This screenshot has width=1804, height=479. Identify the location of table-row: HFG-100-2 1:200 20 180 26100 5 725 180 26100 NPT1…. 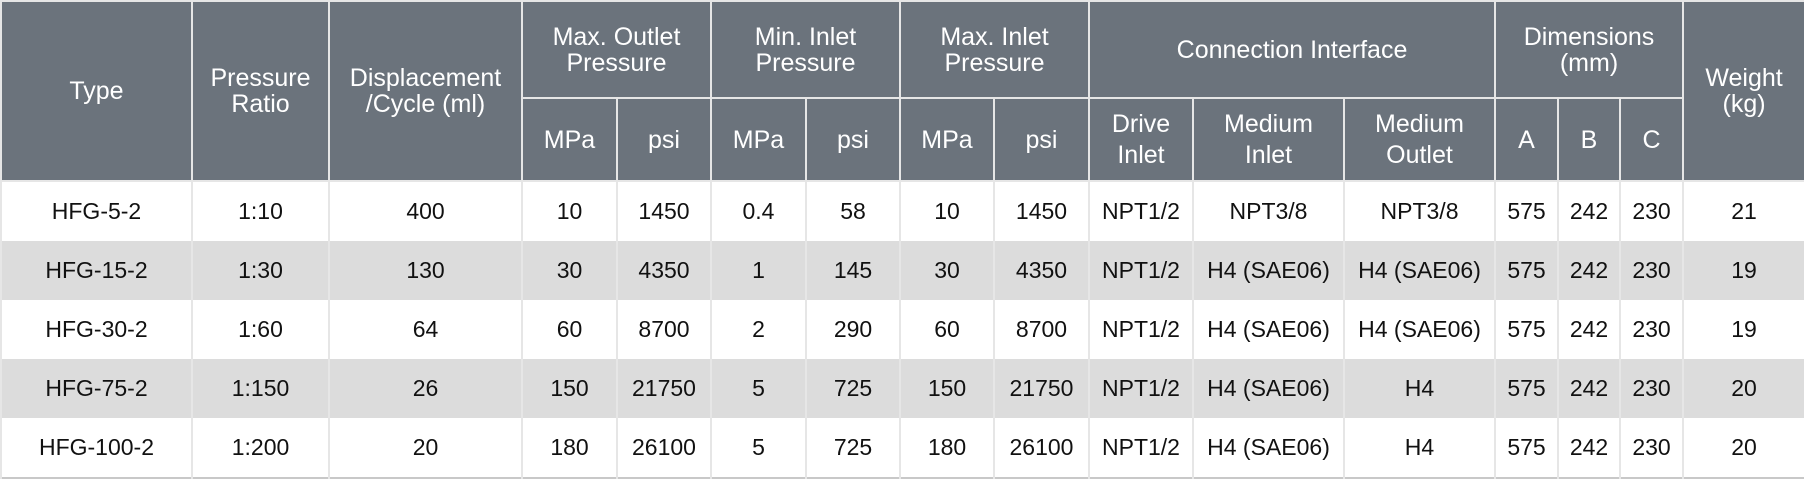
(902, 448).